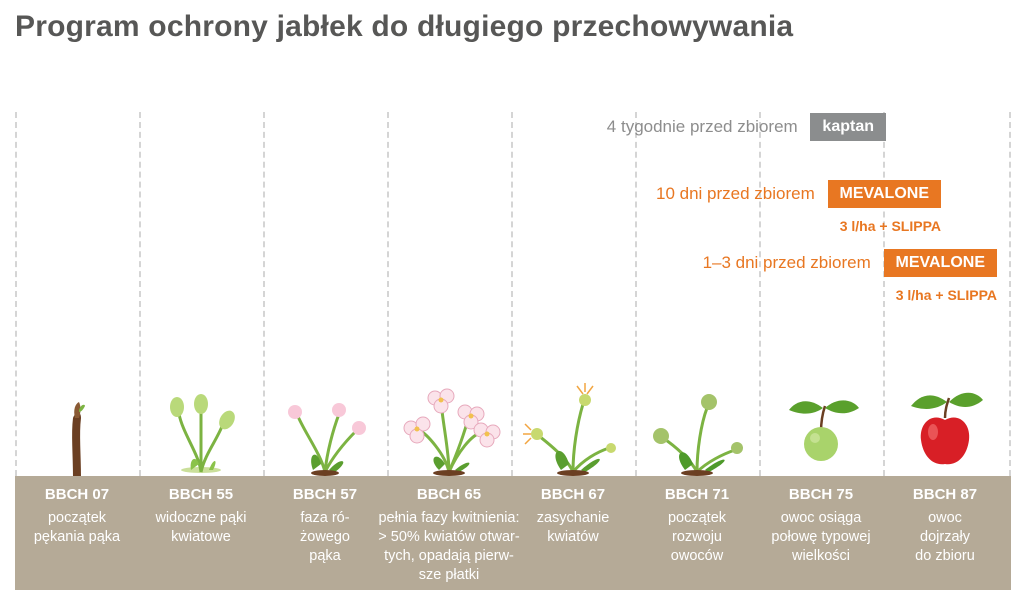 The height and width of the screenshot is (607, 1024). What do you see at coordinates (848, 127) in the screenshot?
I see `product-badge: kaptan` at bounding box center [848, 127].